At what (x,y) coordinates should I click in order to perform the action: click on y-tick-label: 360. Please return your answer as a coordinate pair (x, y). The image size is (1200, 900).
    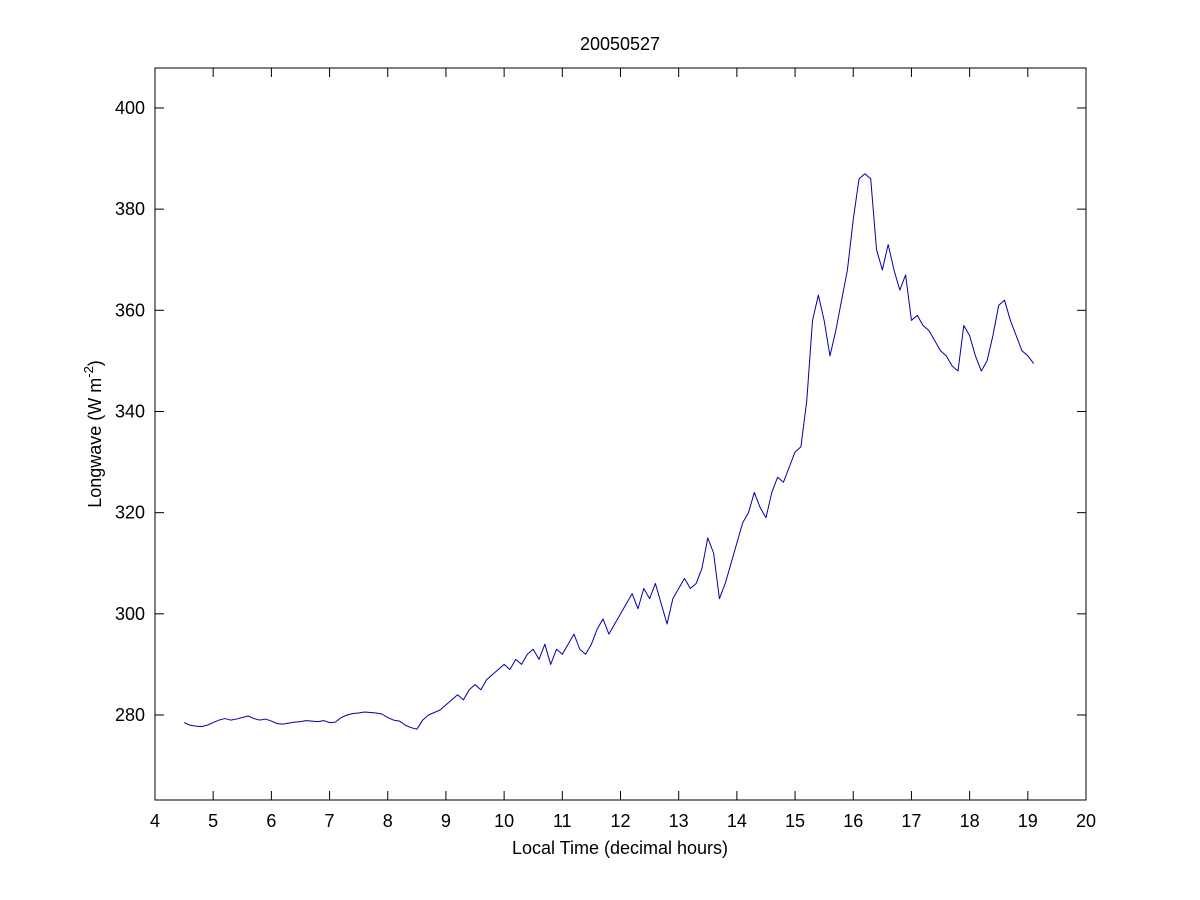
    Looking at the image, I should click on (130, 310).